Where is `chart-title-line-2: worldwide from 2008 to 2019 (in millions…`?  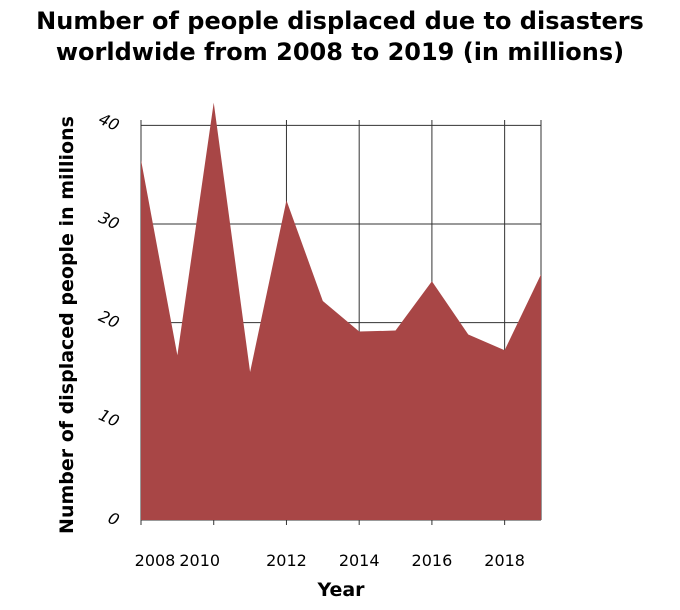
chart-title-line-2: worldwide from 2008 to 2019 (in millions… is located at coordinates (340, 52).